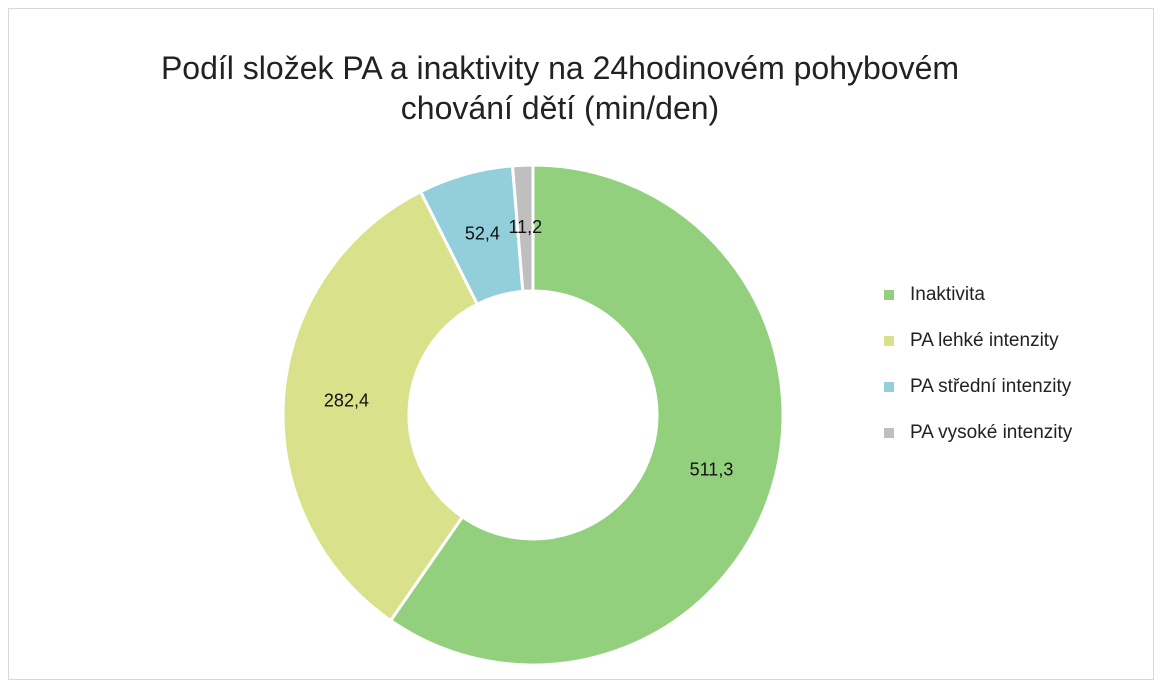 The height and width of the screenshot is (688, 1162). I want to click on data-label: 511,3, so click(712, 470).